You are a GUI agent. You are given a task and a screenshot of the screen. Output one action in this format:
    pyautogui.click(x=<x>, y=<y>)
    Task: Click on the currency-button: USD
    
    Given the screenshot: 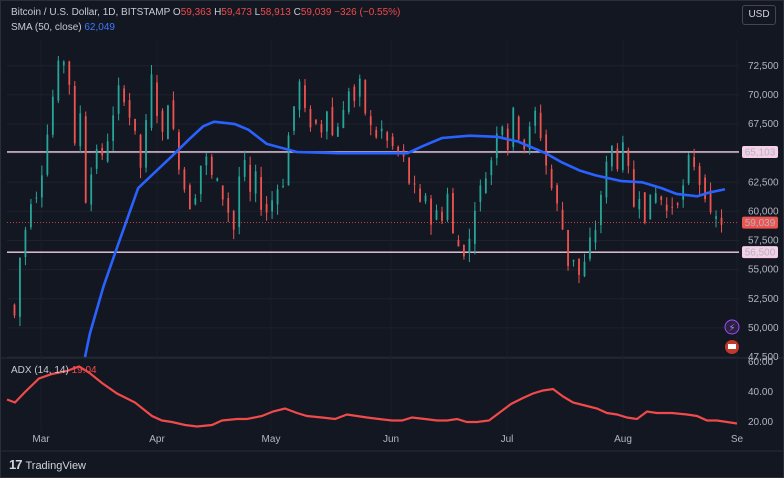 What is the action you would take?
    pyautogui.click(x=759, y=15)
    